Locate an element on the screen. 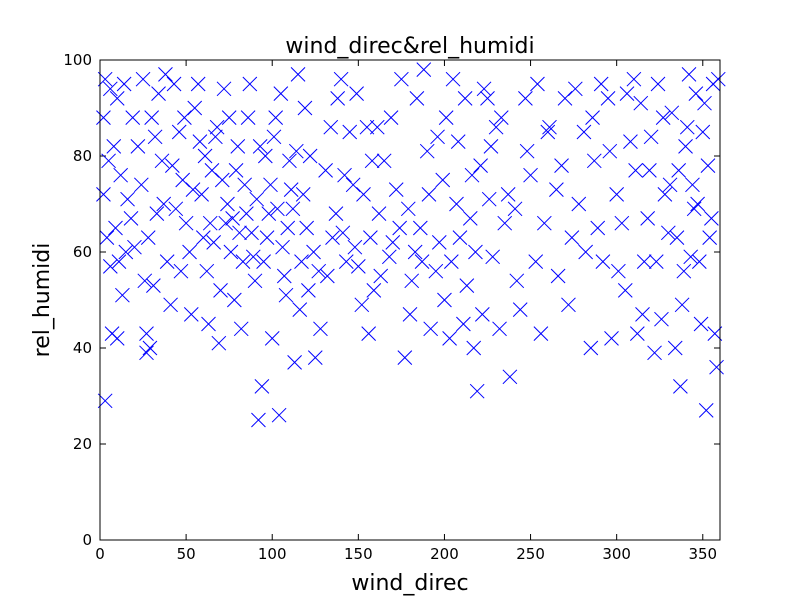 The image size is (800, 600). x-tick-label: 350 is located at coordinates (702, 554).